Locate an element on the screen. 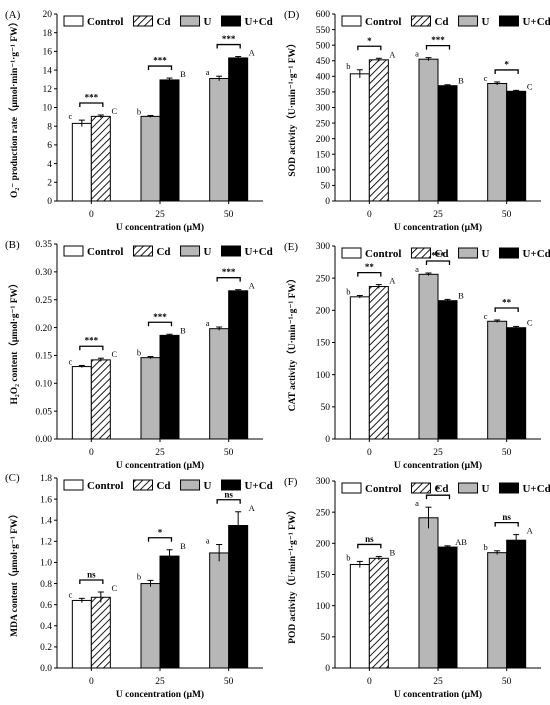 The image size is (550, 705). y-tick-label: 1.4 is located at coordinates (46, 521).